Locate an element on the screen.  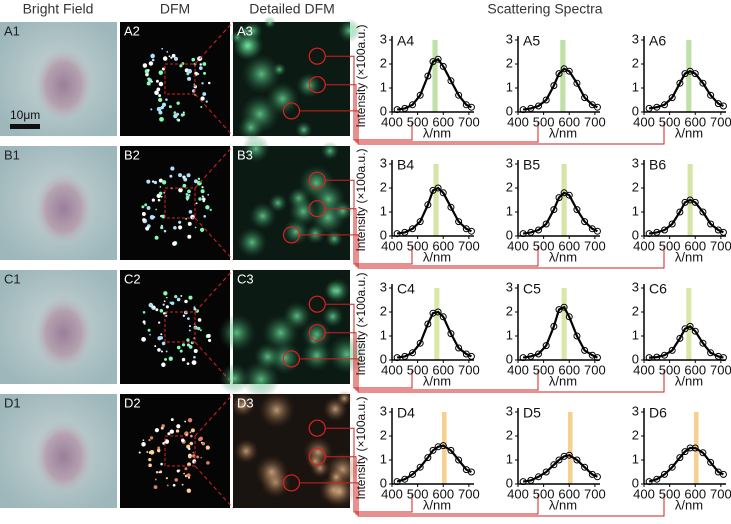
panel-label: A1 is located at coordinates (12, 30).